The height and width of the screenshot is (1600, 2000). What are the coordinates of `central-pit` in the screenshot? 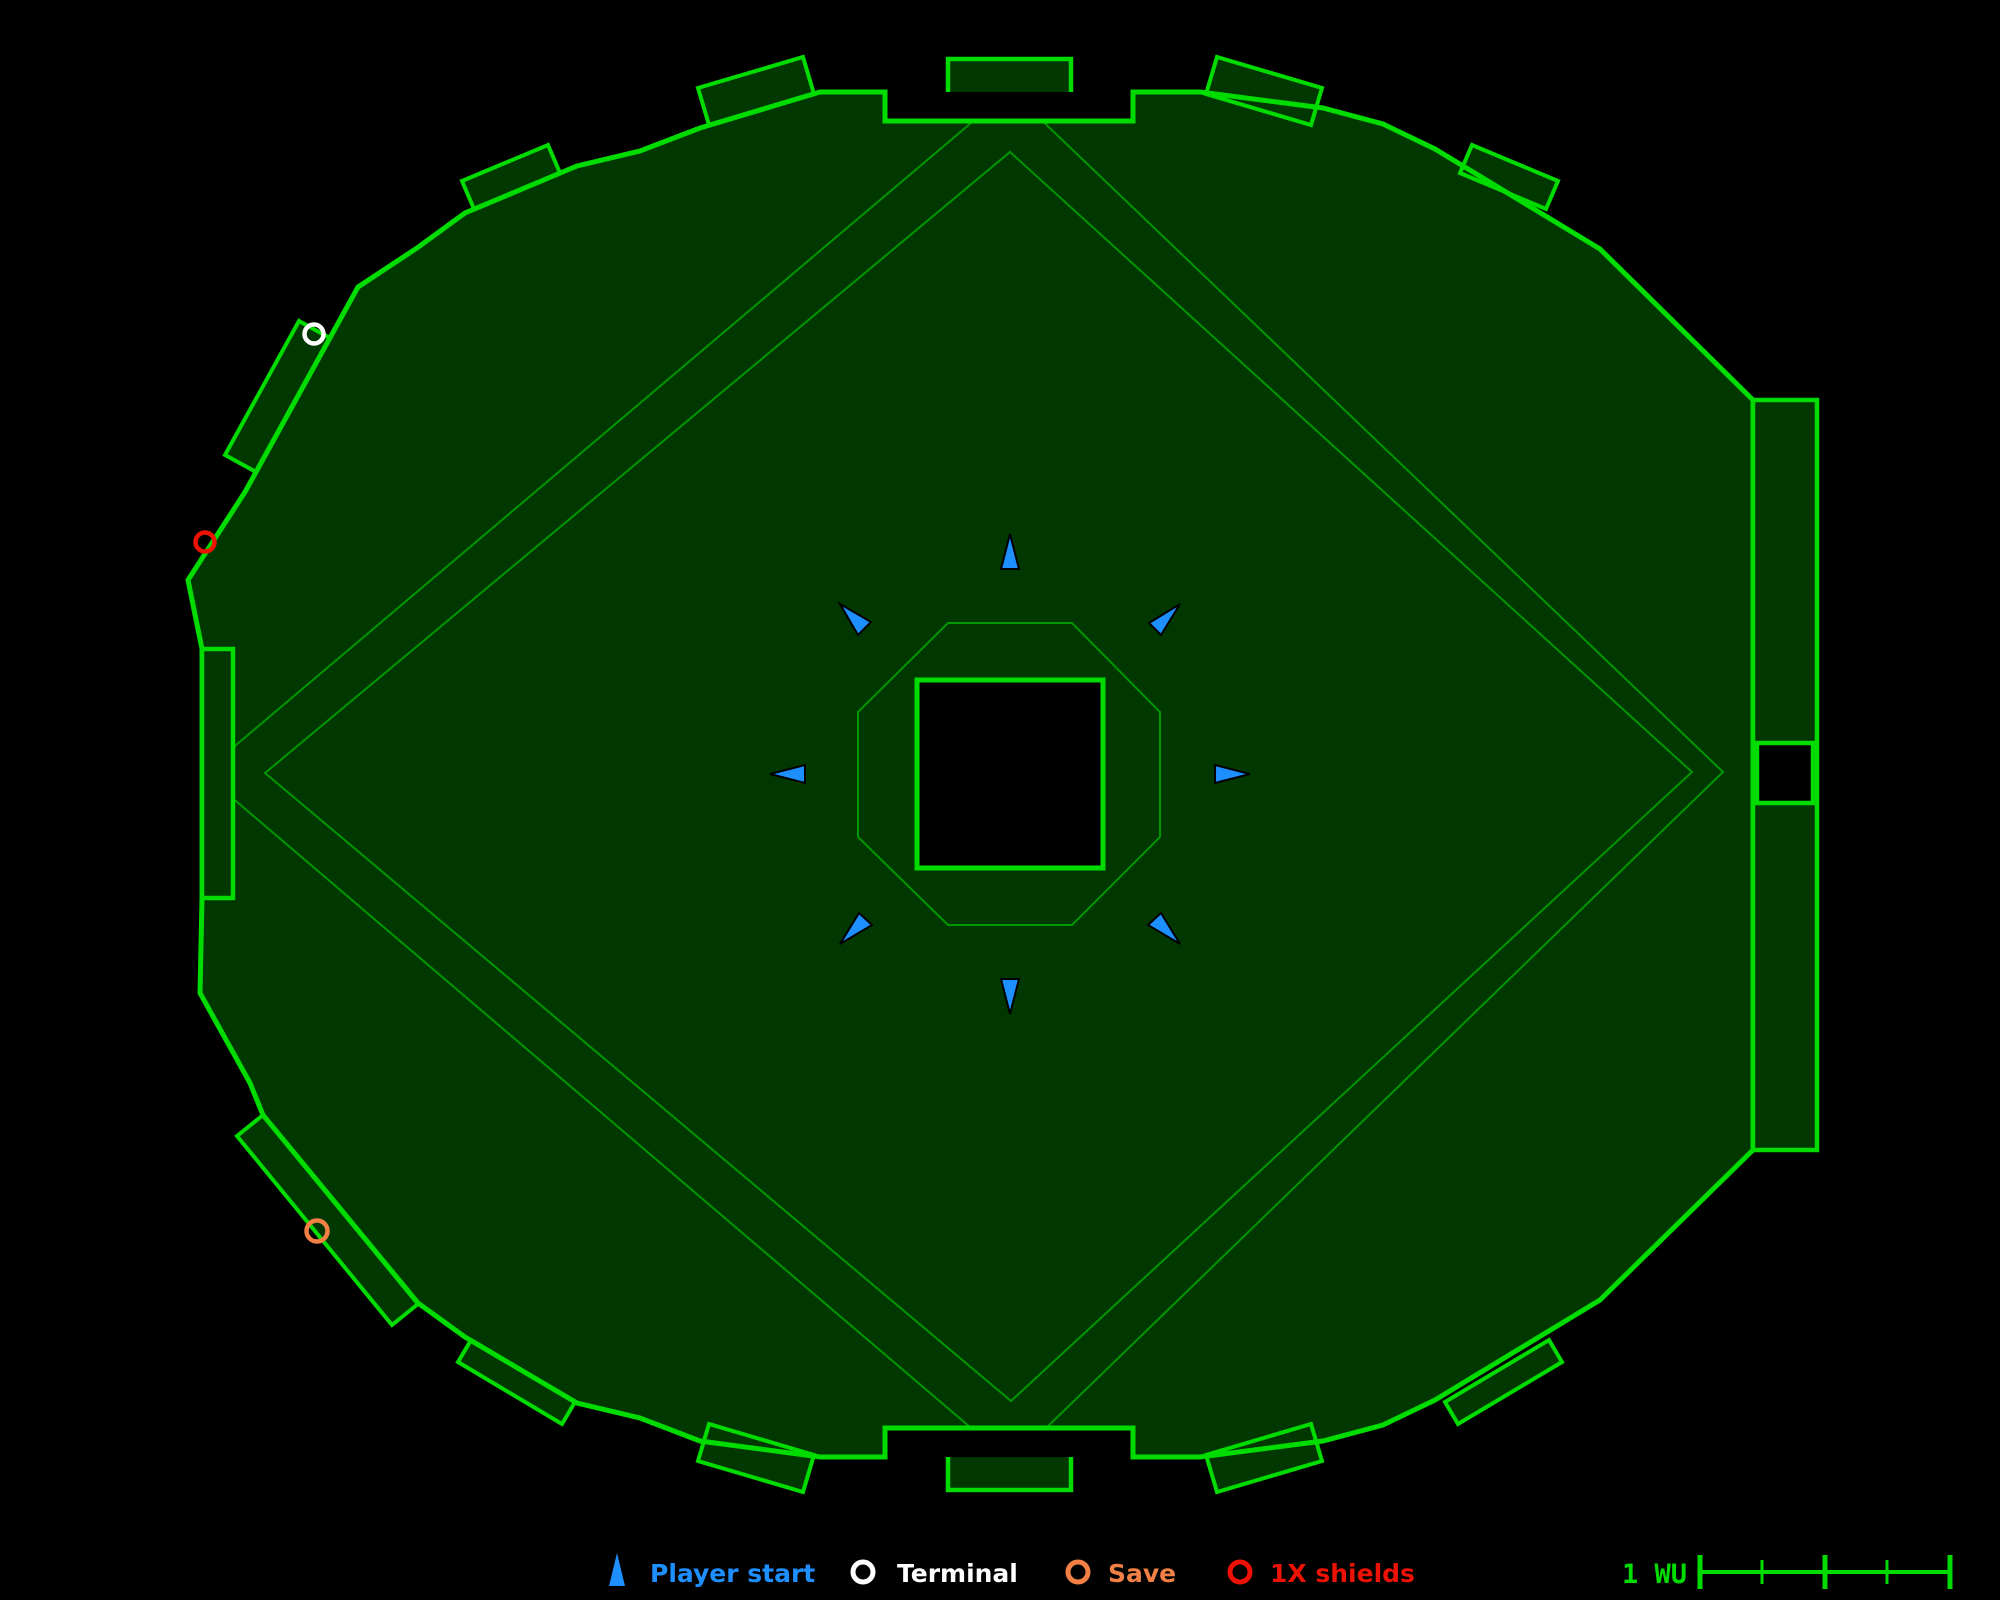 It's located at (1010, 774).